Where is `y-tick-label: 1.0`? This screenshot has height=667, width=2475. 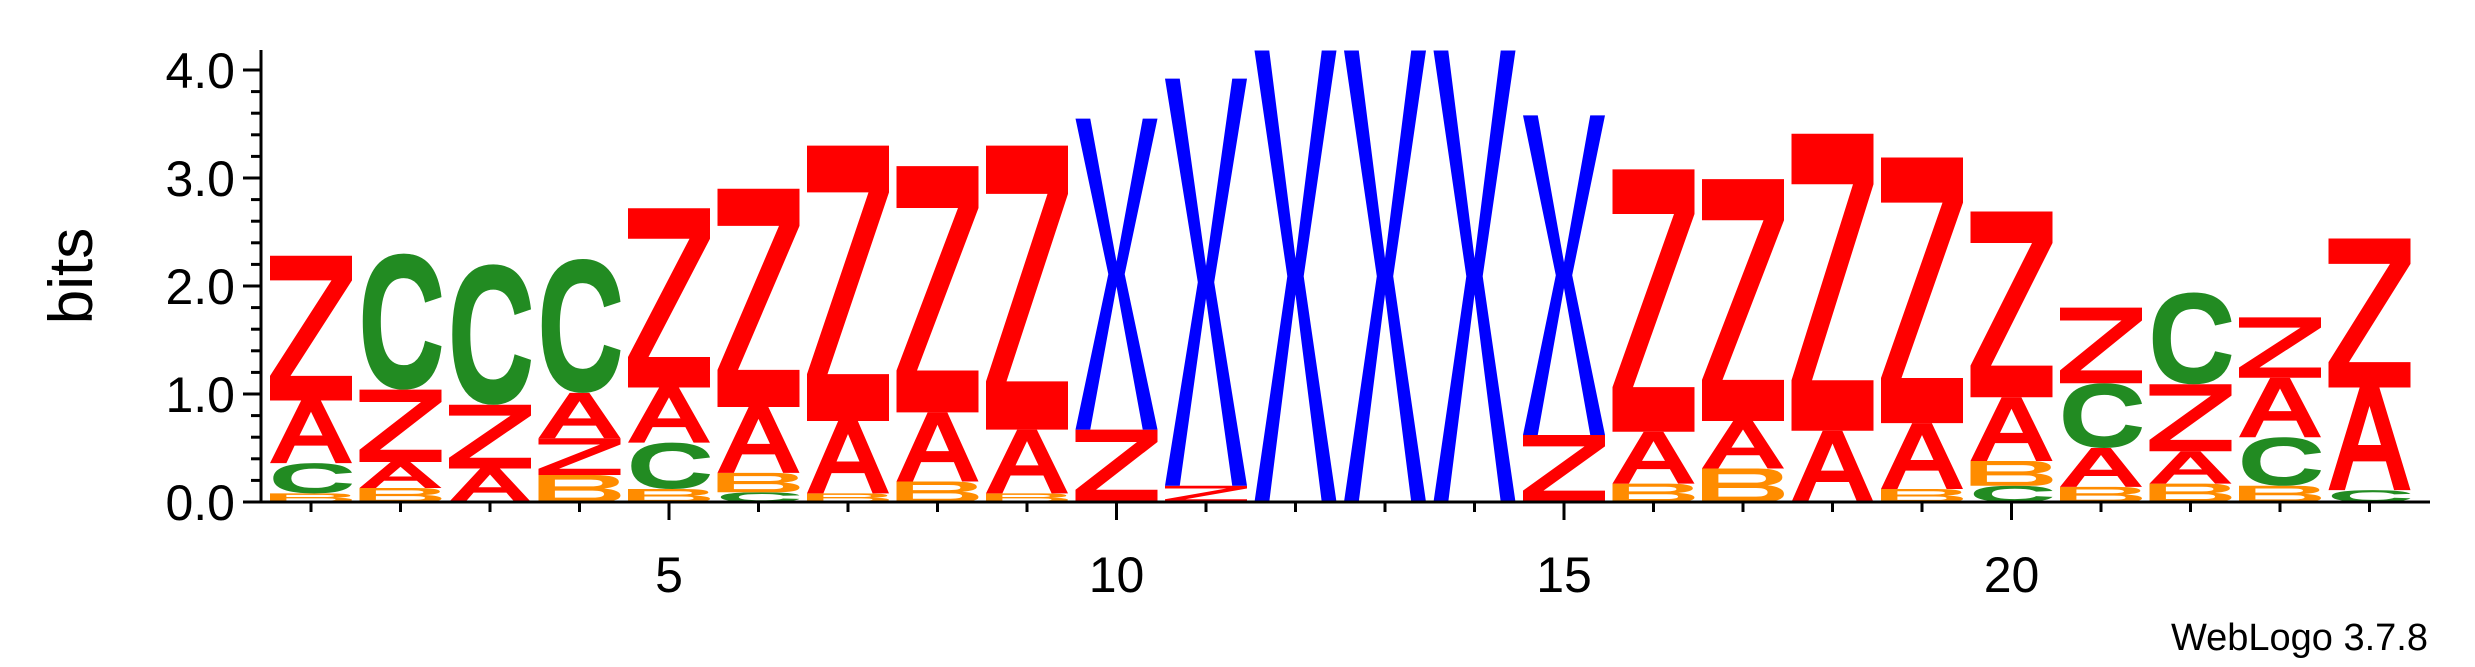 y-tick-label: 1.0 is located at coordinates (200, 395).